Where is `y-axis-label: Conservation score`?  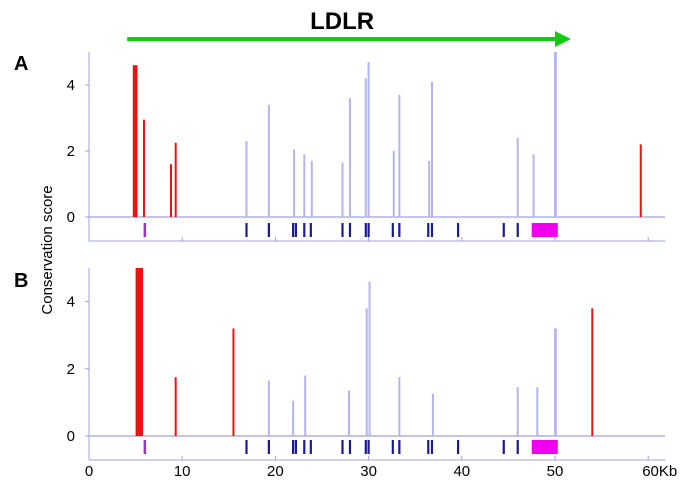 y-axis-label: Conservation score is located at coordinates (47, 249).